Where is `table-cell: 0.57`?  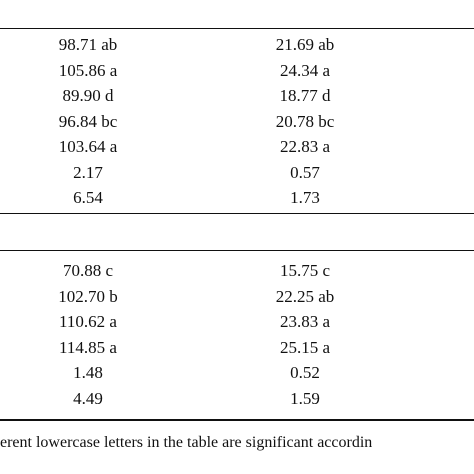
table-cell: 0.57 is located at coordinates (305, 172).